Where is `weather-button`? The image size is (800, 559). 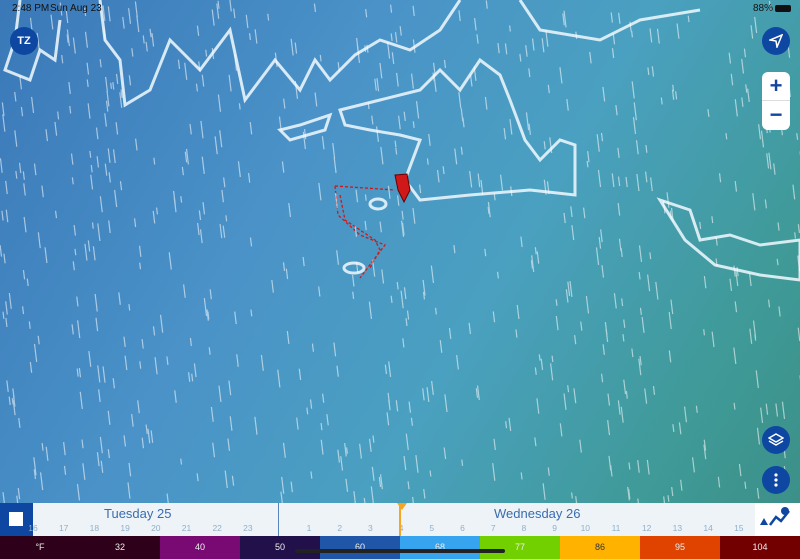
weather-button is located at coordinates (777, 519).